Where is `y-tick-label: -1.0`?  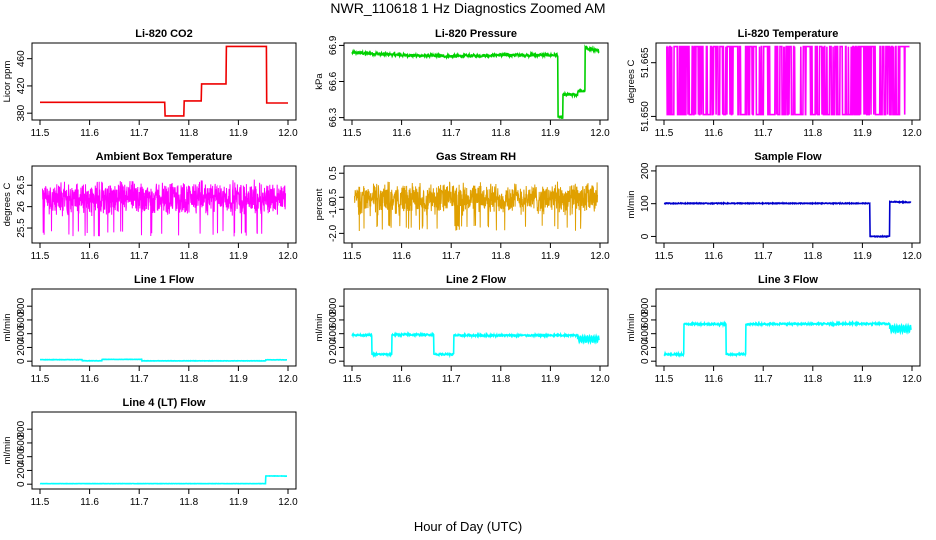
y-tick-label: -1.0 is located at coordinates (333, 209).